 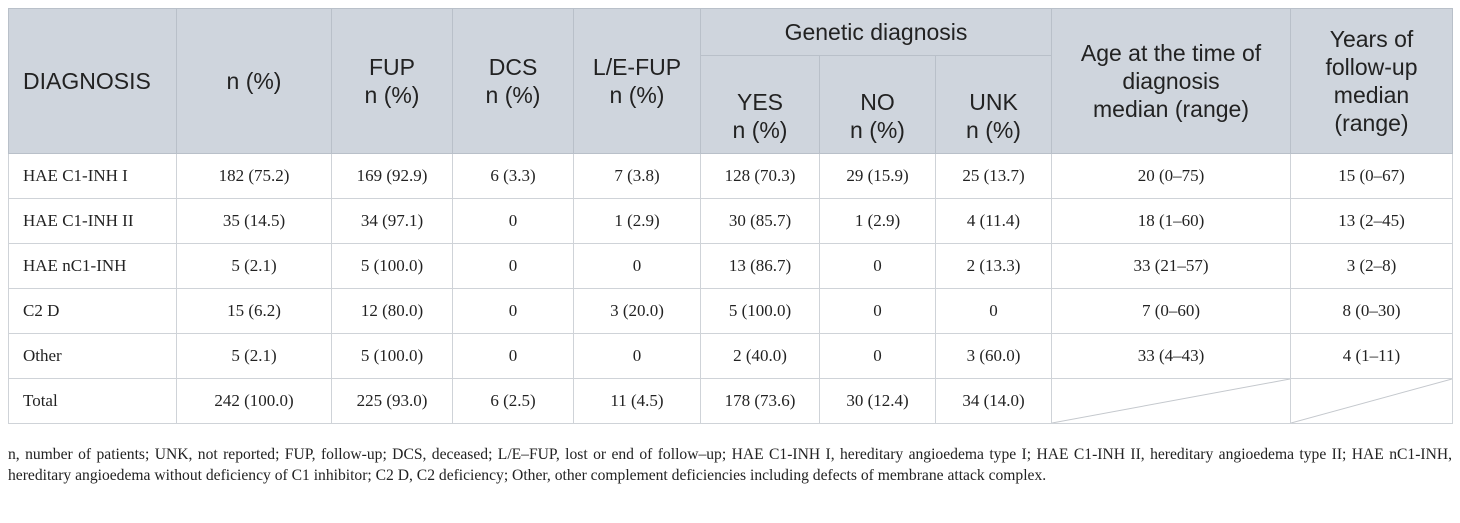 I want to click on cell-years: 8 (0–30), so click(x=1371, y=311).